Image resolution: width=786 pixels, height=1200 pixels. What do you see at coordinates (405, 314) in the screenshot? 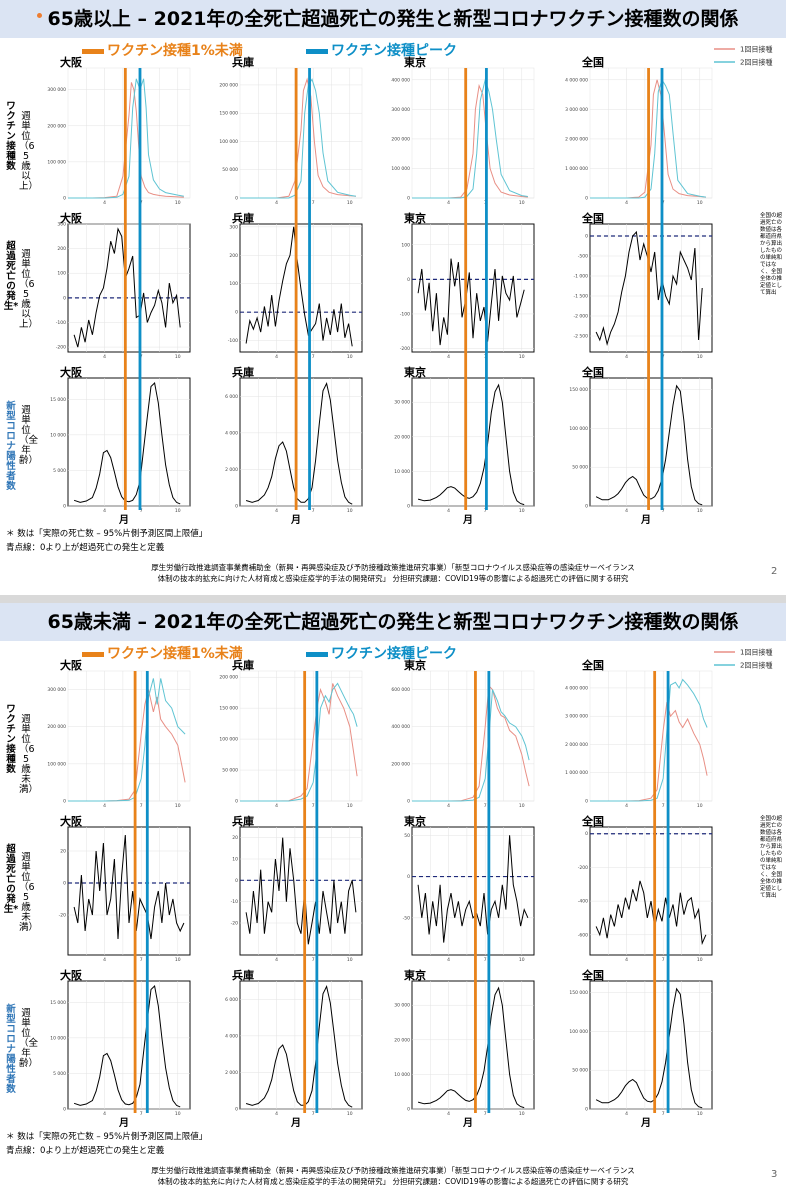
I see `y-tick-label: -100` at bounding box center [405, 314].